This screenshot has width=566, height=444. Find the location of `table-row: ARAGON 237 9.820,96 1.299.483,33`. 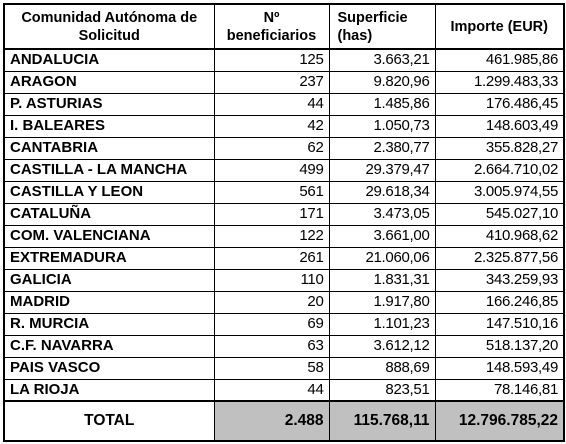

table-row: ARAGON 237 9.820,96 1.299.483,33 is located at coordinates (284, 82).